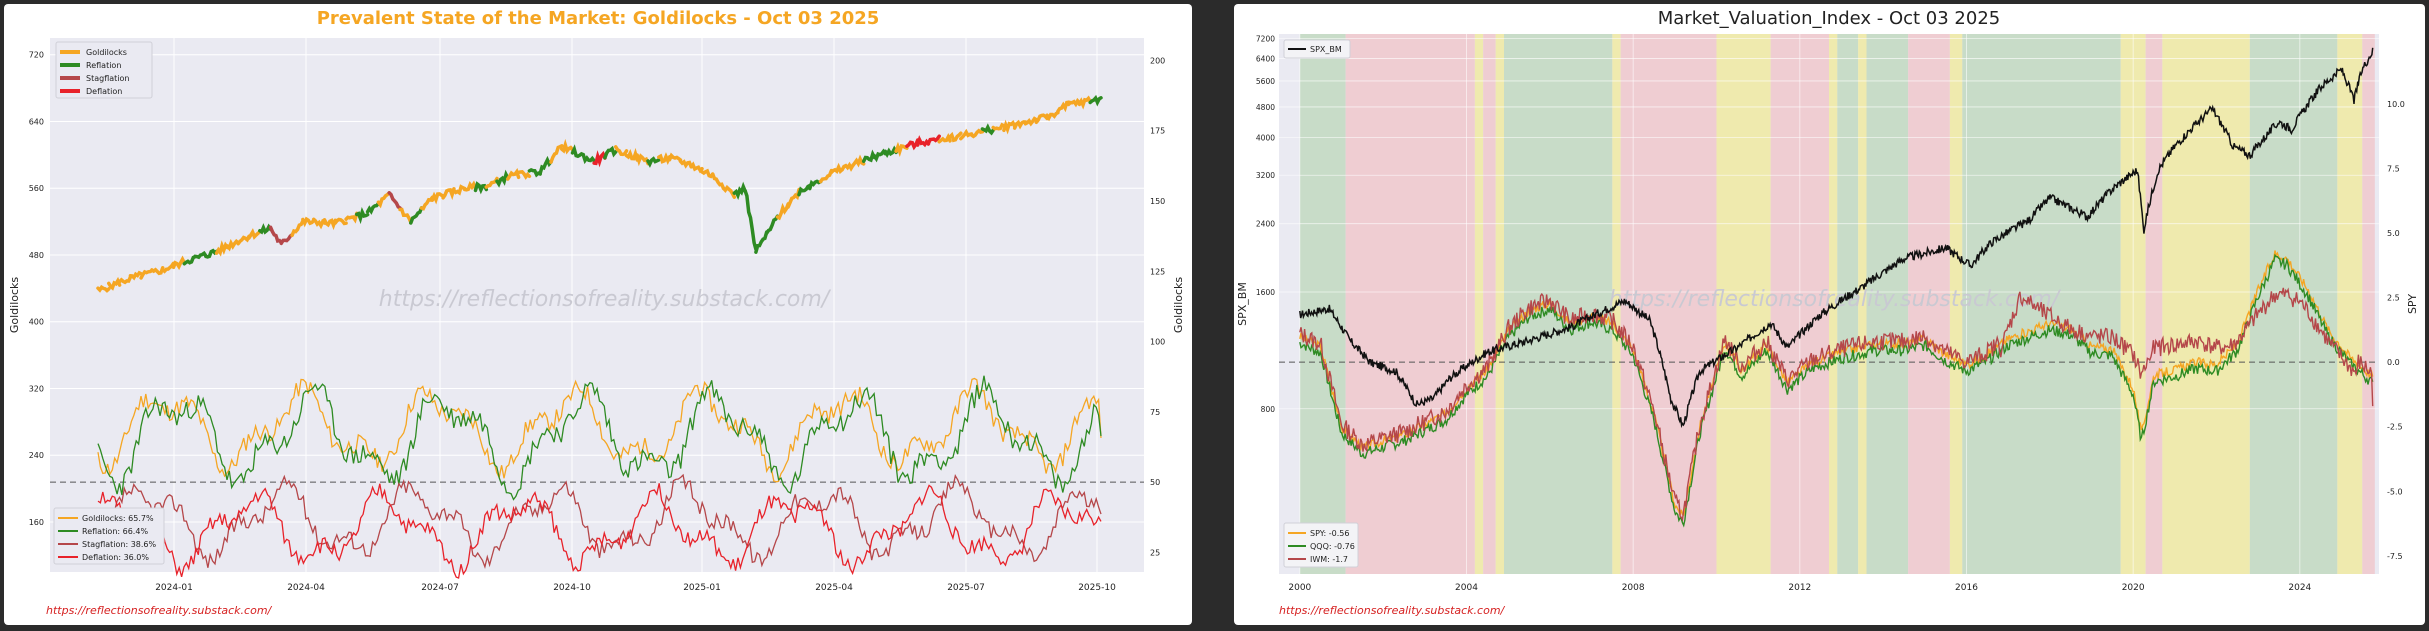 This screenshot has height=631, width=2429. Describe the element at coordinates (36, 121) in the screenshot. I see `y-tick-label-left: 640` at that location.